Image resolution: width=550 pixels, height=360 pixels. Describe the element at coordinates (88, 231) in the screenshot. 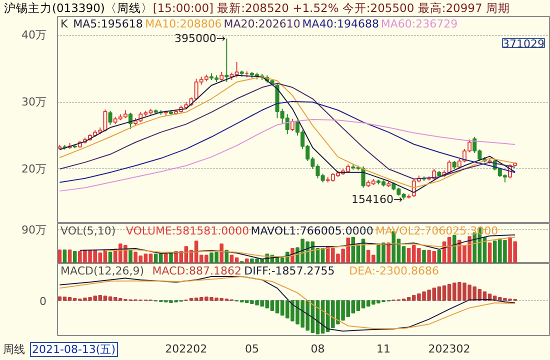

I see `chart-title: VOL(5,10)` at that location.